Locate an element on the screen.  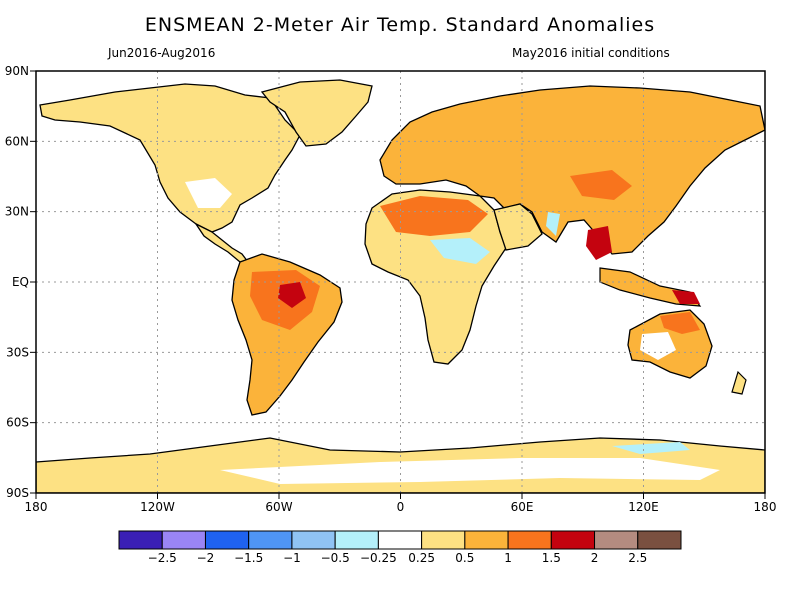
colorbar-label: −2.5 is located at coordinates (162, 558).